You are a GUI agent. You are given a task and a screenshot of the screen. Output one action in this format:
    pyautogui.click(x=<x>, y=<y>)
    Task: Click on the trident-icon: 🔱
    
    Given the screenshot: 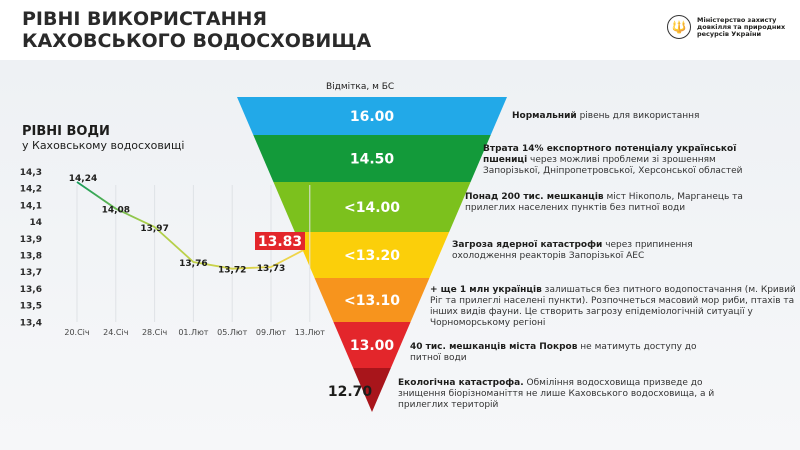 What is the action you would take?
    pyautogui.click(x=679, y=27)
    